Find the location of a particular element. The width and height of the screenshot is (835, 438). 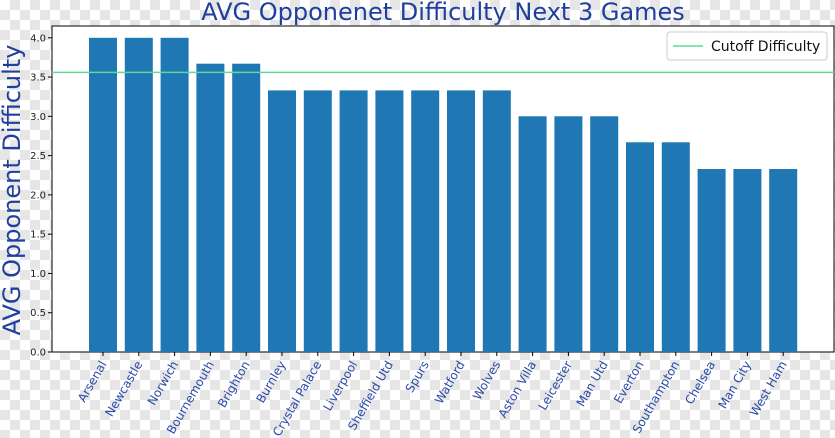

y-tick-label: 1.5 is located at coordinates (38, 235).